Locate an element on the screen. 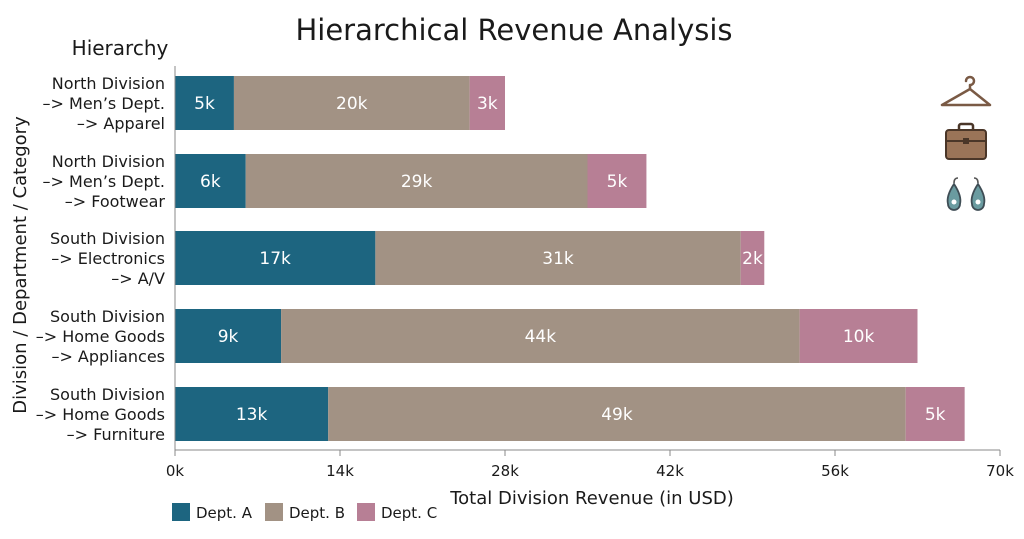 This screenshot has height=539, width=1024. legend-label: Dept. A is located at coordinates (224, 513).